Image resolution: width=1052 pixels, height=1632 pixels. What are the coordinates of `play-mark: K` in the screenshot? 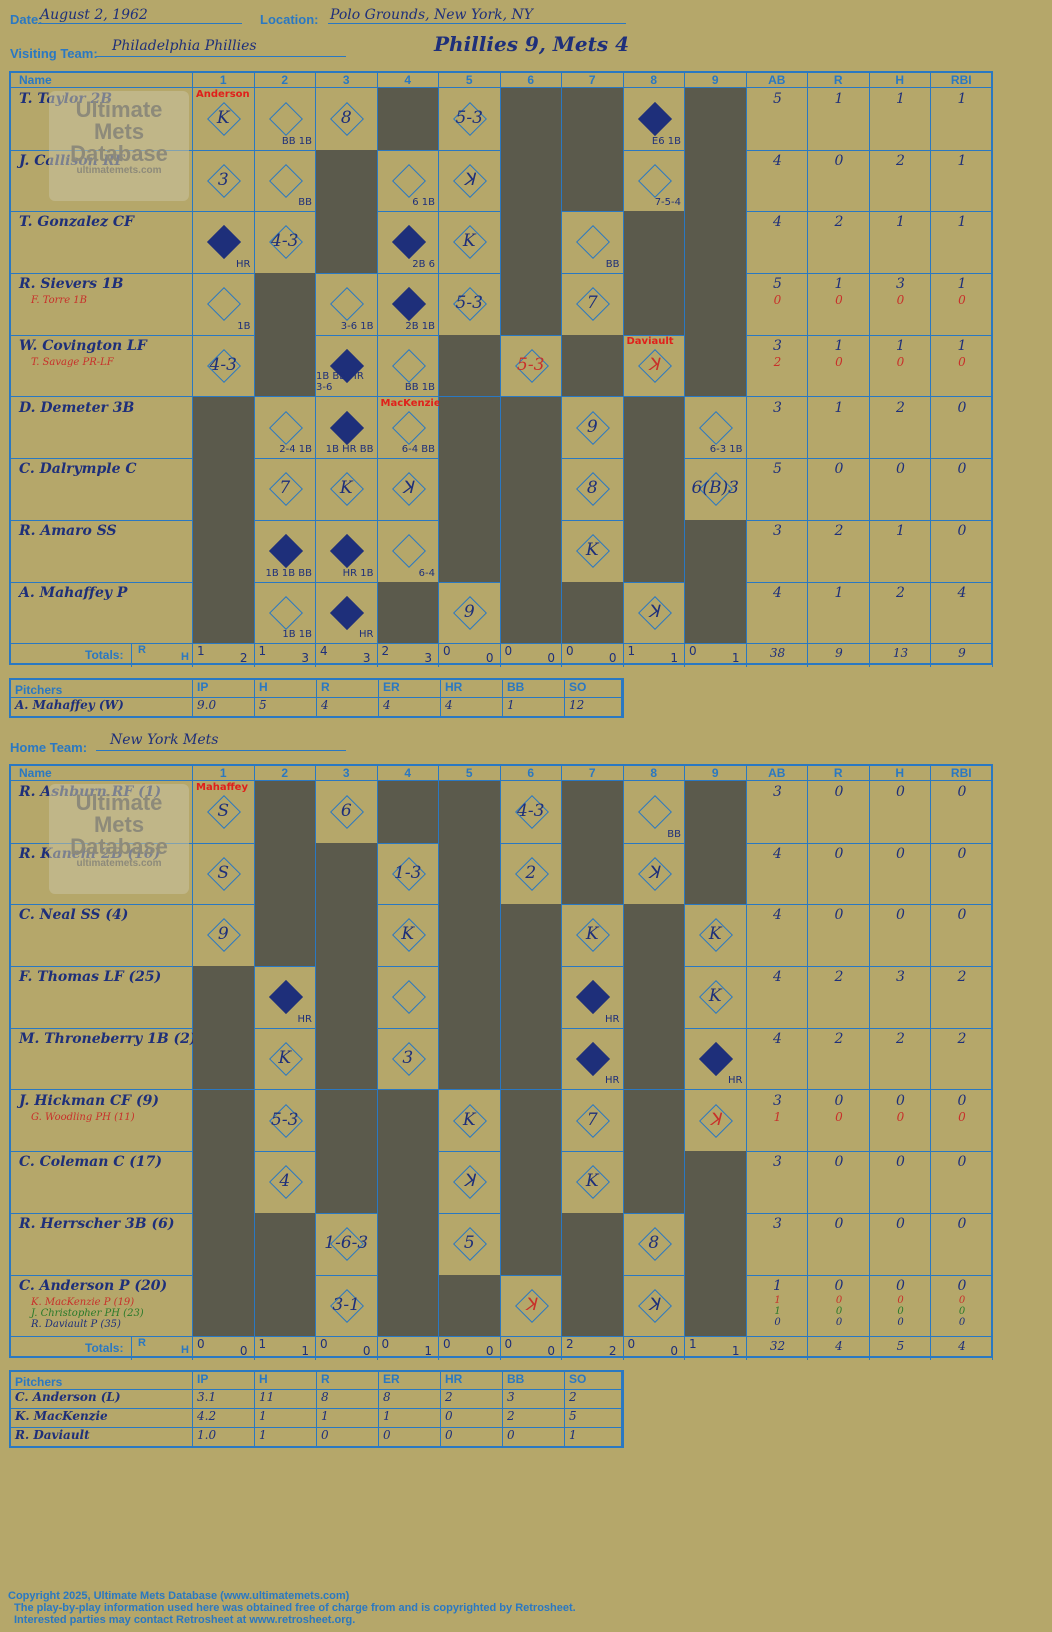 It's located at (346, 488).